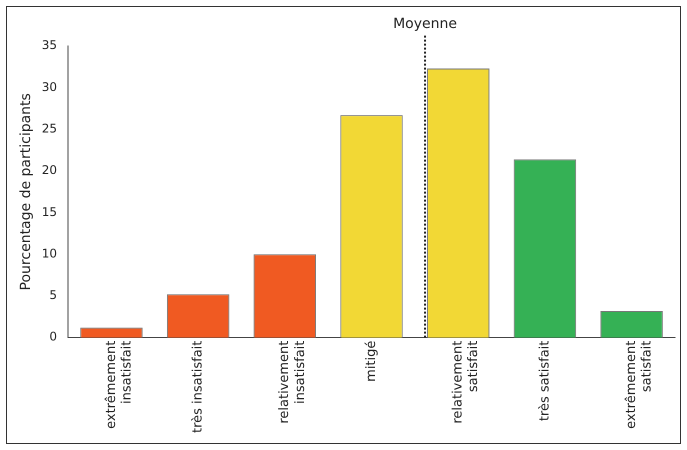 This screenshot has height=450, width=687. What do you see at coordinates (50, 128) in the screenshot?
I see `y-tick-label: 25` at bounding box center [50, 128].